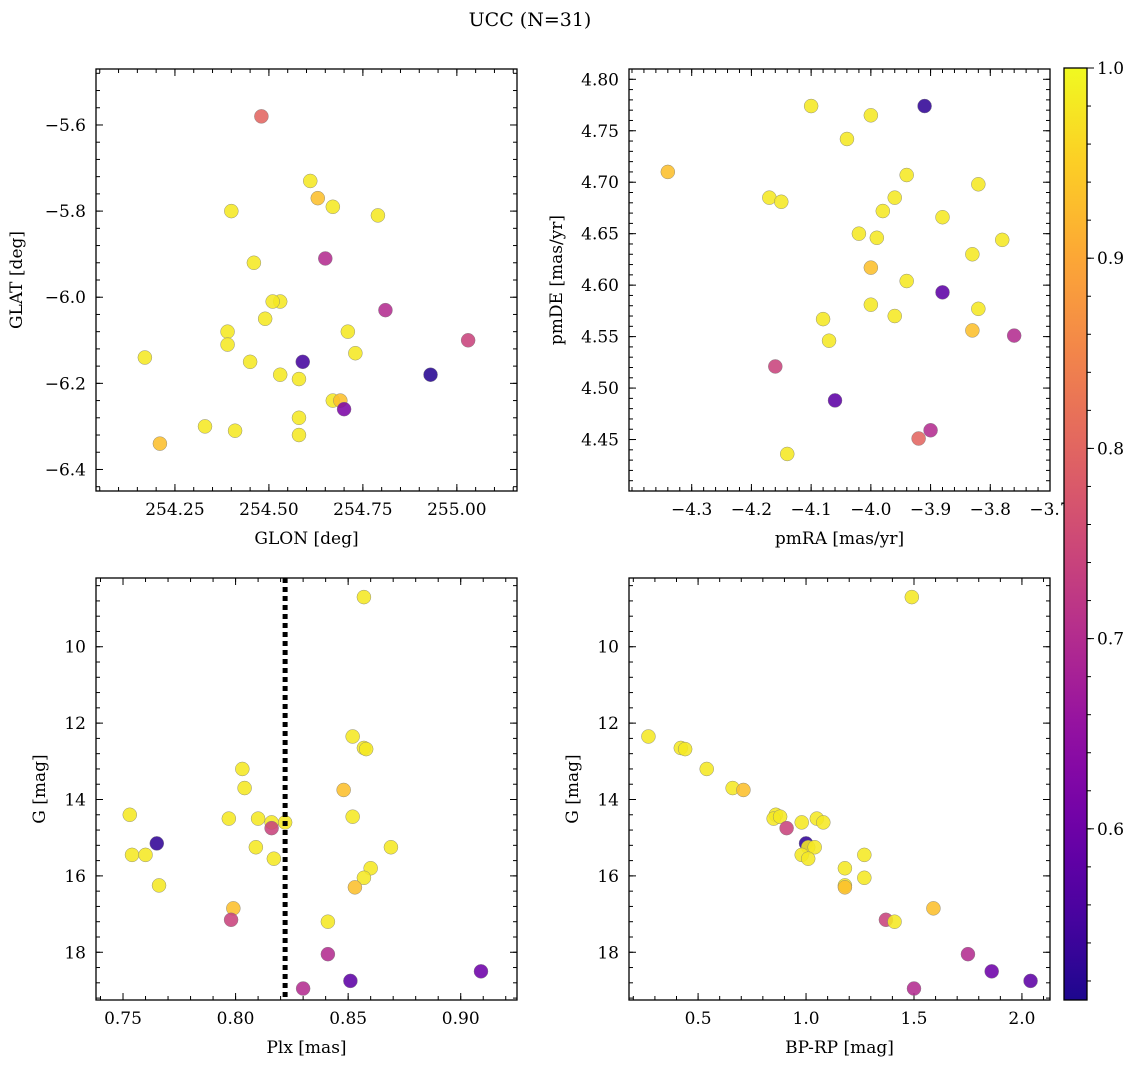  I want to click on x-tick-label: 1.5, so click(913, 1019).